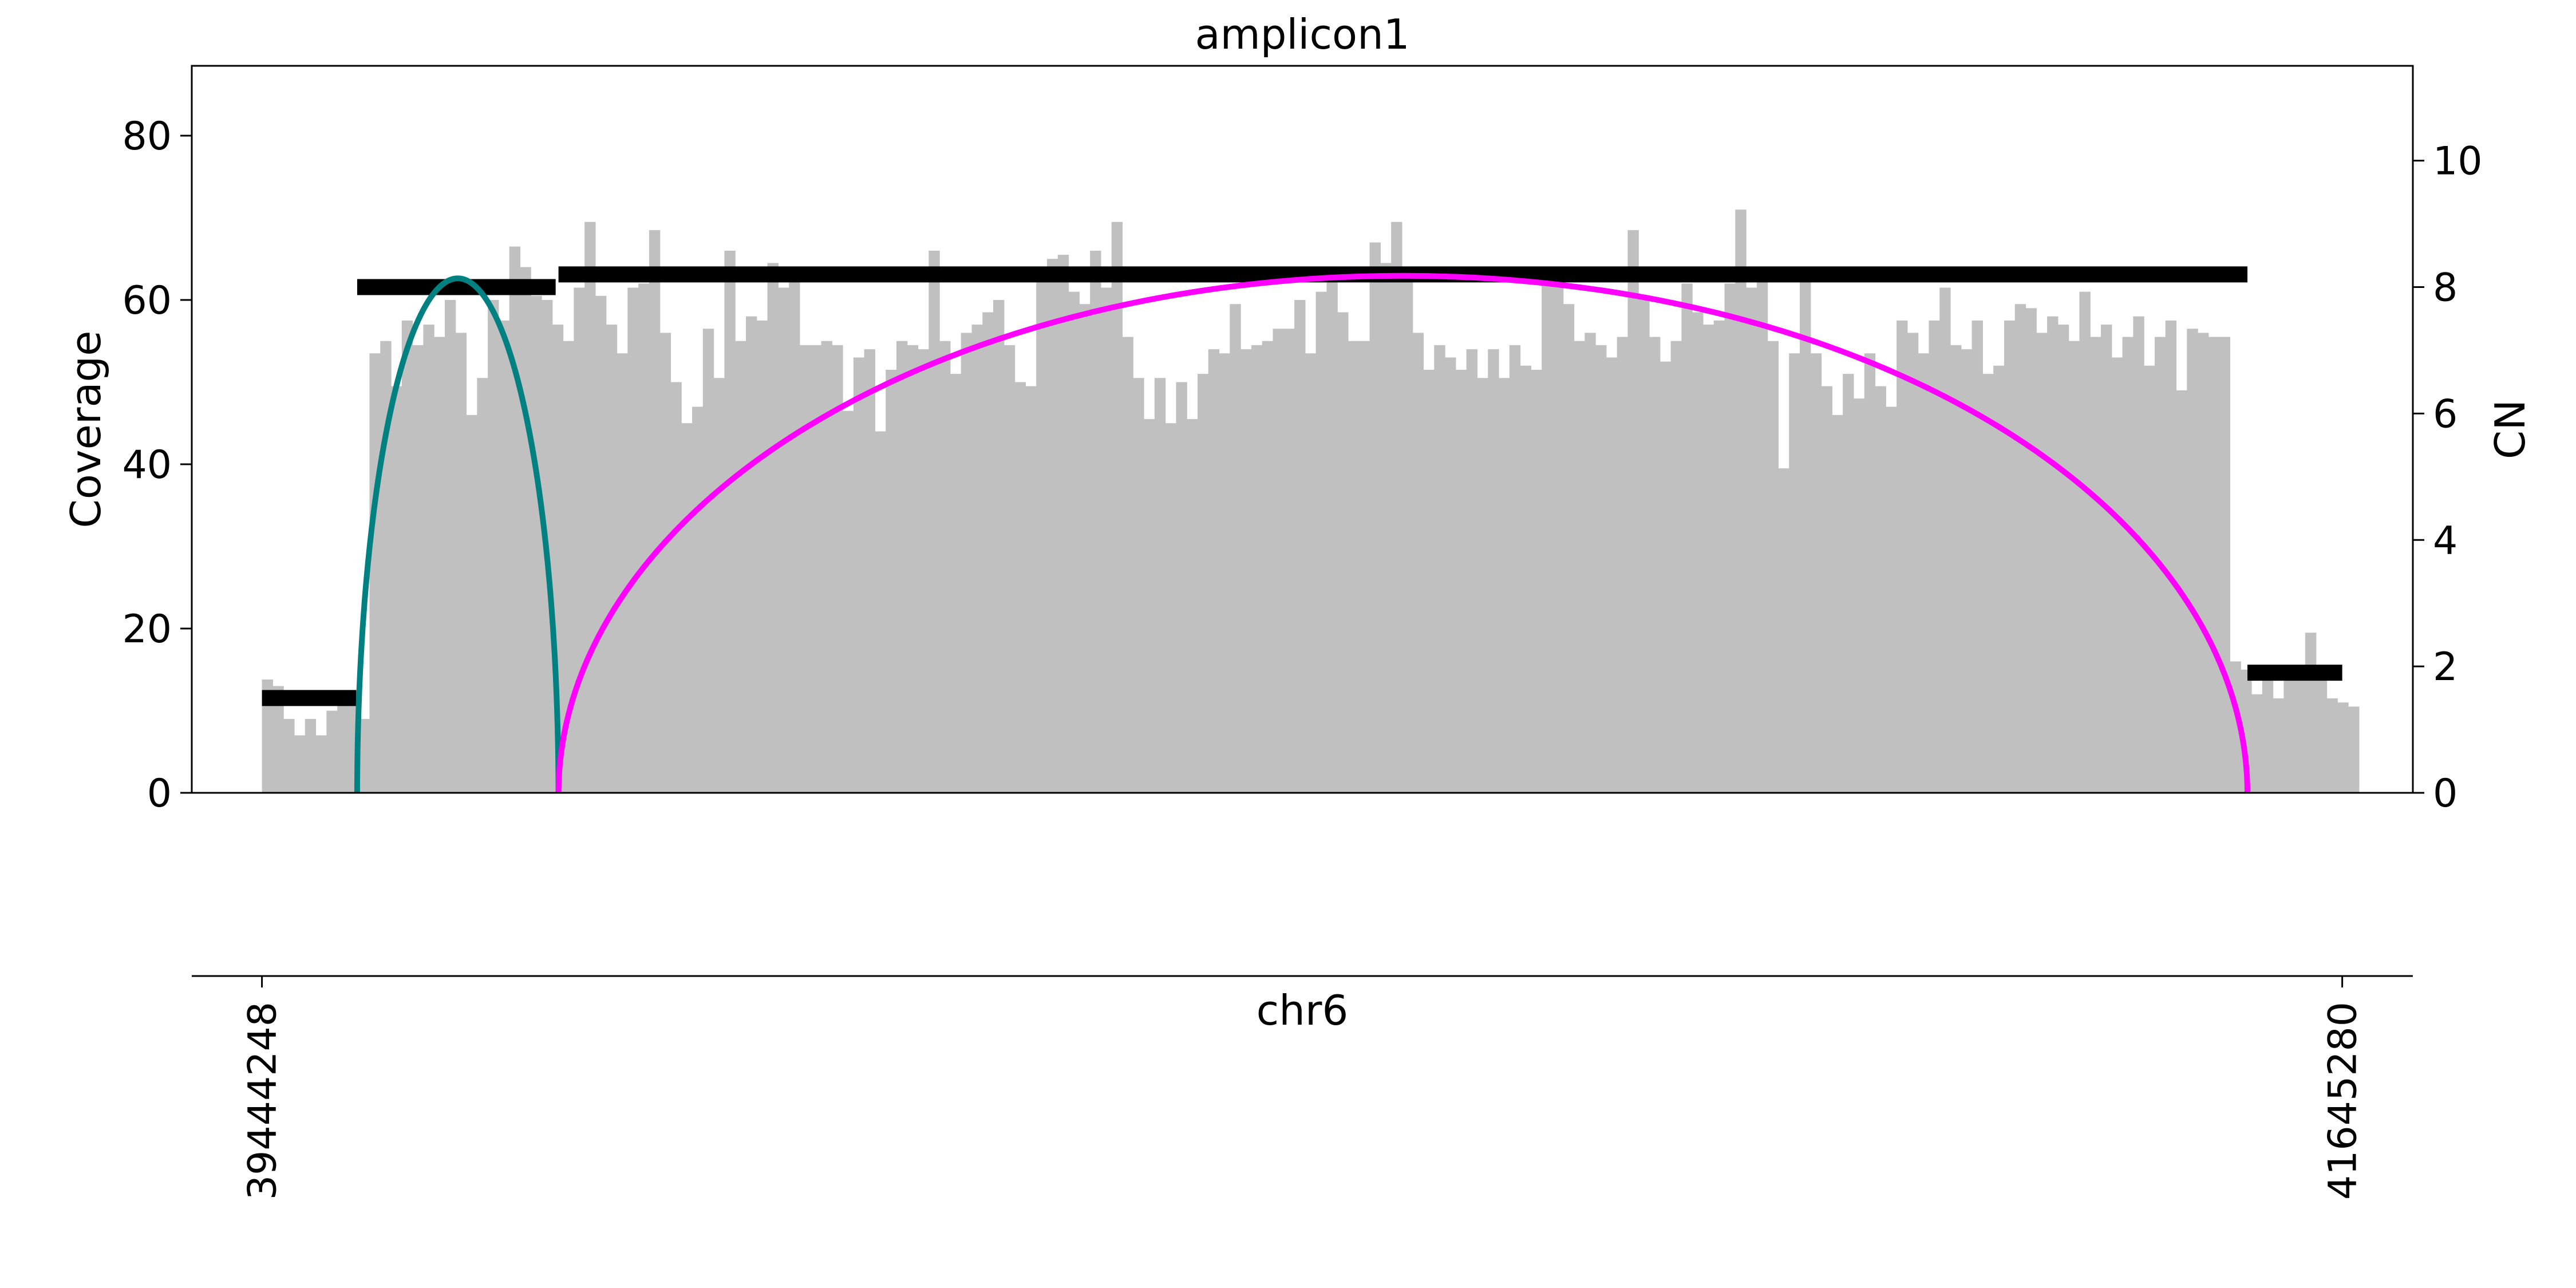 Image resolution: width=2576 pixels, height=1288 pixels. Describe the element at coordinates (147, 136) in the screenshot. I see `left-y-tick-label: 80` at that location.